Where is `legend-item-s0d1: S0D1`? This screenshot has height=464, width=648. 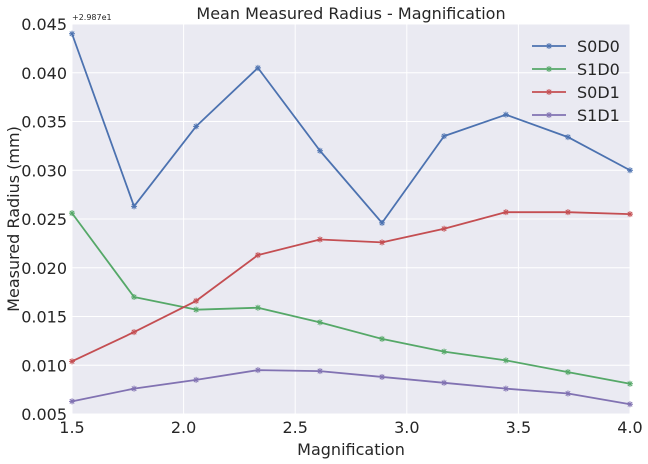 legend-item-s0d1: S0D1 is located at coordinates (576, 92).